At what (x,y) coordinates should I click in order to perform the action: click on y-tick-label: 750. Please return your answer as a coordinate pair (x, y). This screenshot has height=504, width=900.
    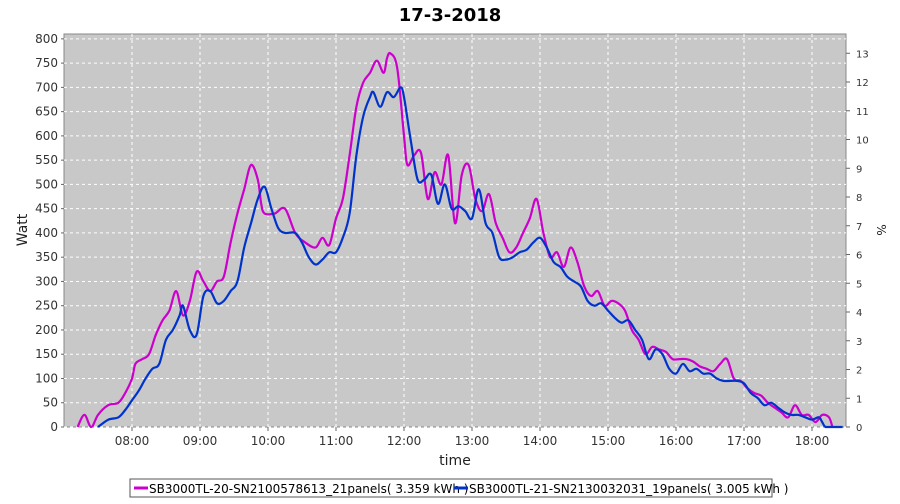
    Looking at the image, I should click on (46, 63).